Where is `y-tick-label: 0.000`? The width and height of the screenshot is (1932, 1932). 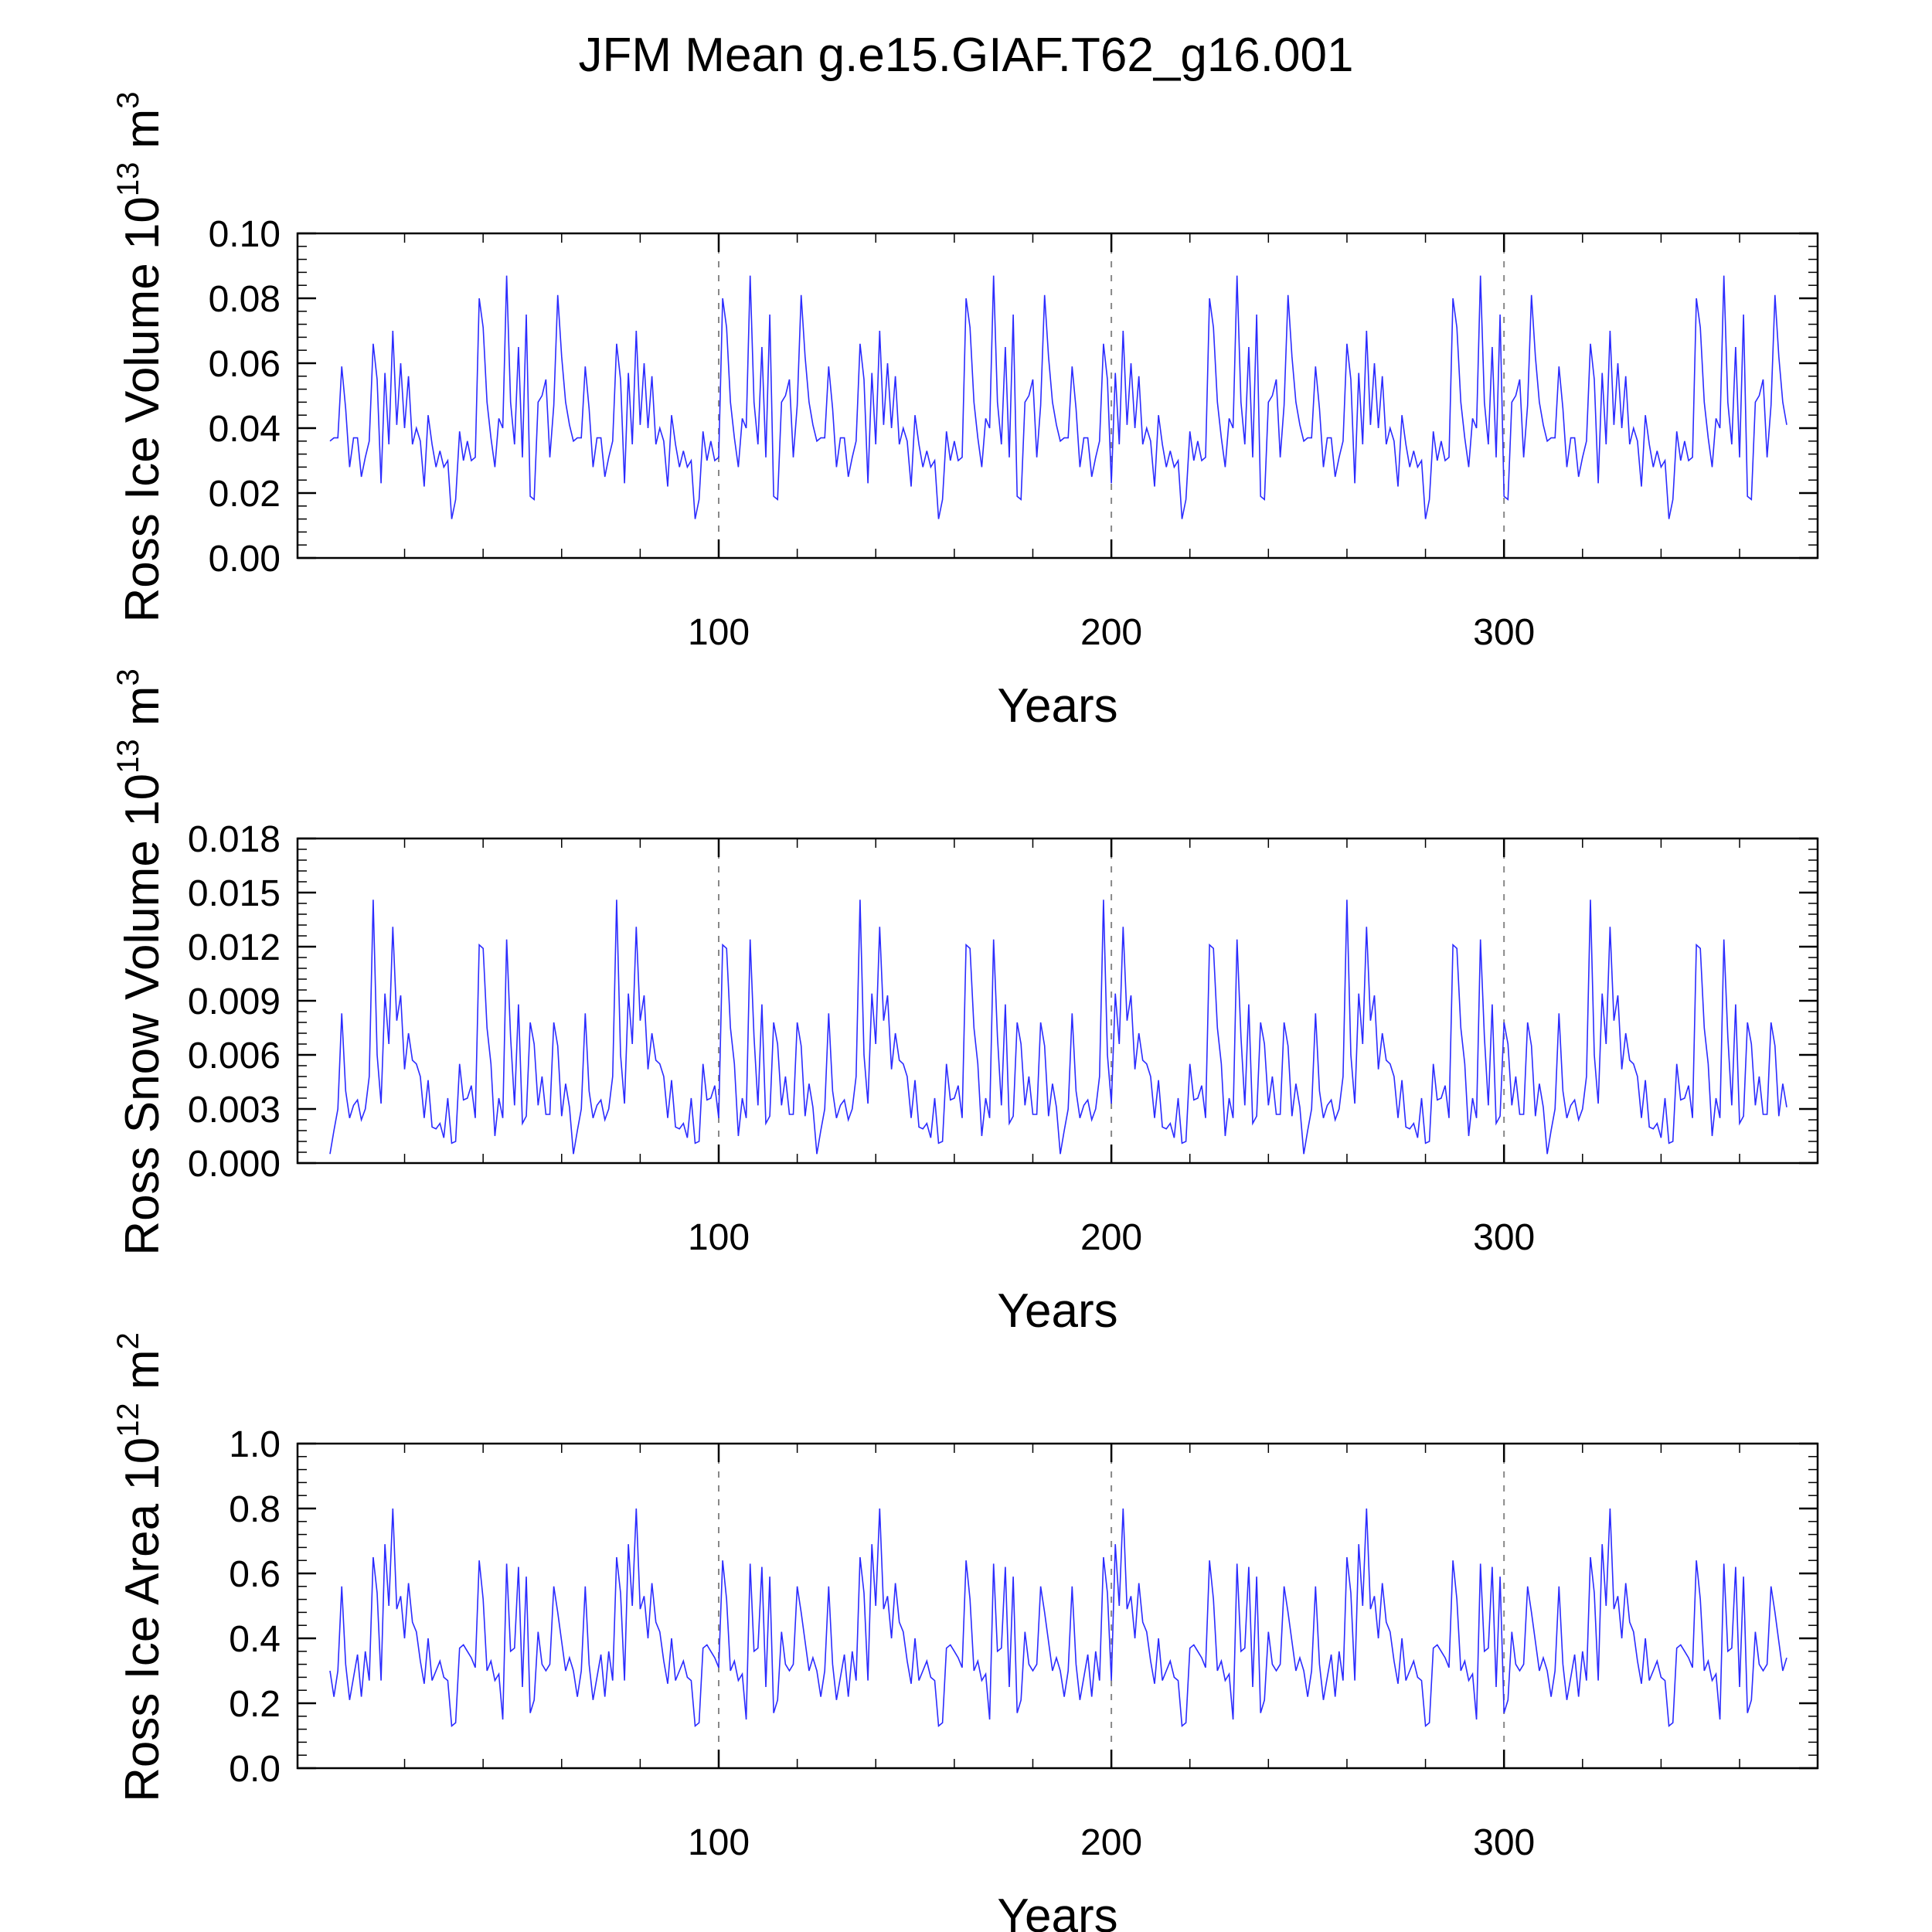
y-tick-label: 0.000 is located at coordinates (235, 1164).